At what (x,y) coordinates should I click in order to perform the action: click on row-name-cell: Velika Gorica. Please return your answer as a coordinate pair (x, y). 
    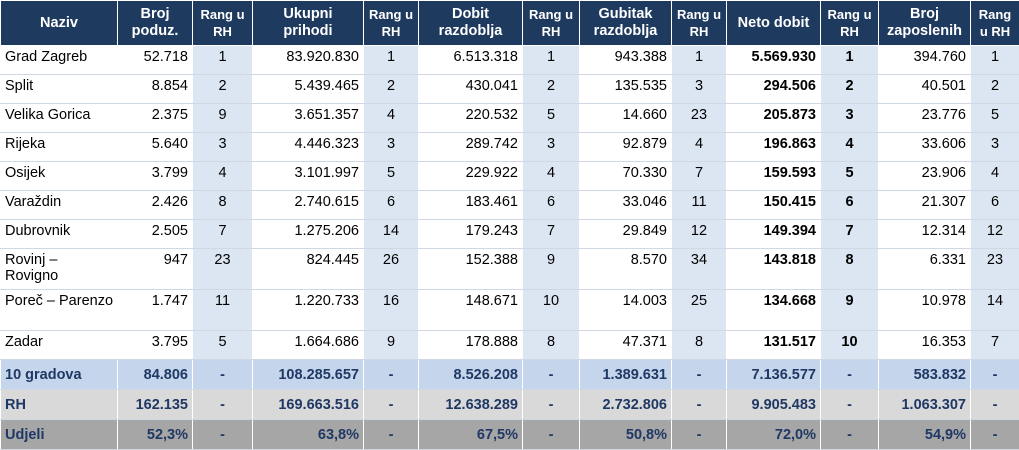
    Looking at the image, I should click on (59, 118).